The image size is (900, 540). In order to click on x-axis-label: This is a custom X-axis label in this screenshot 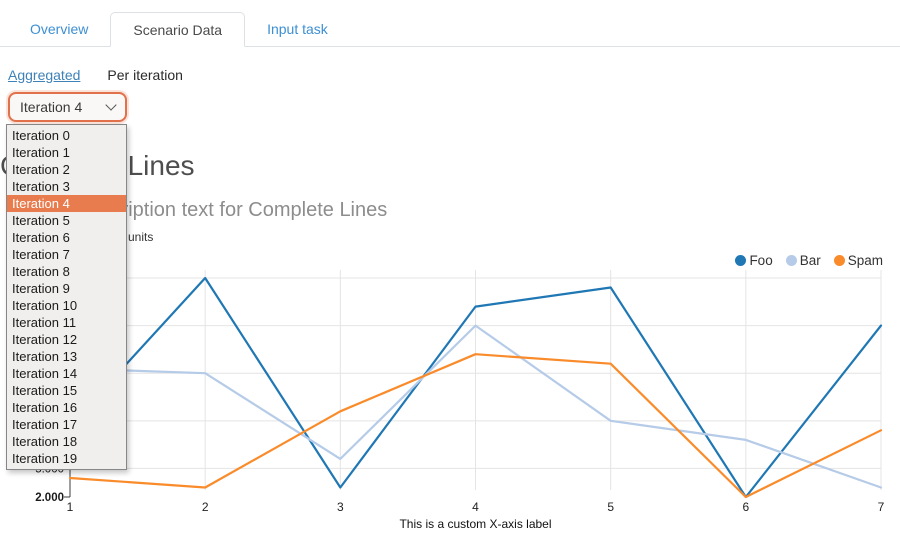, I will do `click(475, 524)`.